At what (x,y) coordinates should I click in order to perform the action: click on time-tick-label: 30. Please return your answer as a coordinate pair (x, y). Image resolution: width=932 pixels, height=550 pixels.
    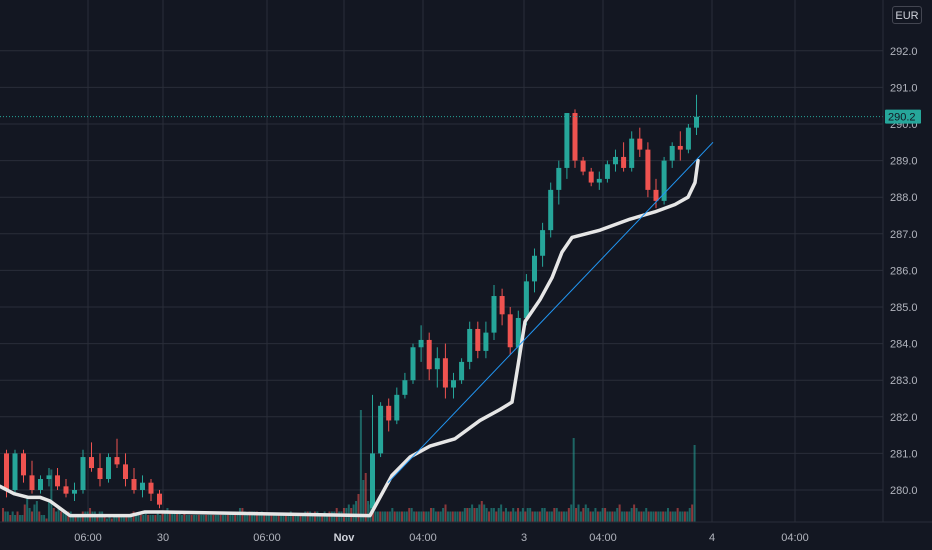
    Looking at the image, I should click on (163, 538).